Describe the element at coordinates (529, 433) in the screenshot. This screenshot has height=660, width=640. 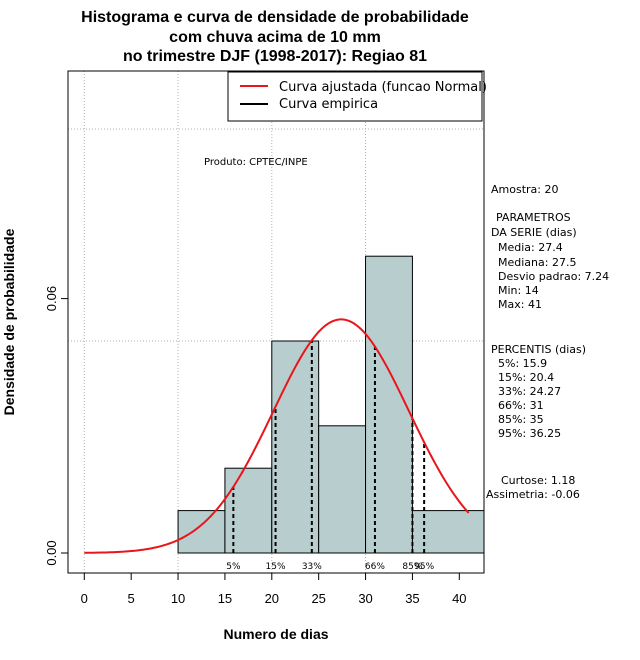
I see `percentil-95: 95%: 36.25` at that location.